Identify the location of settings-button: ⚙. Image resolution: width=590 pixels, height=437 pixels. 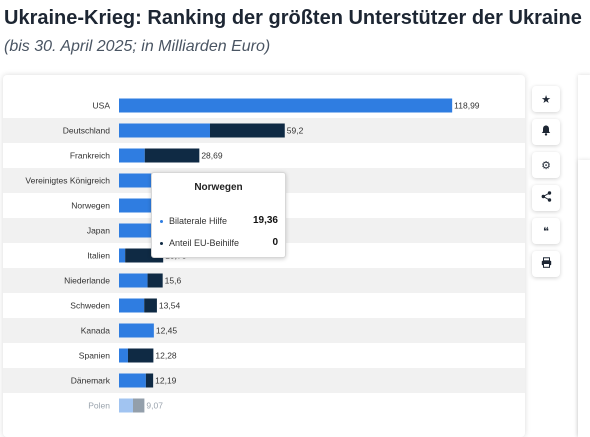
(546, 165).